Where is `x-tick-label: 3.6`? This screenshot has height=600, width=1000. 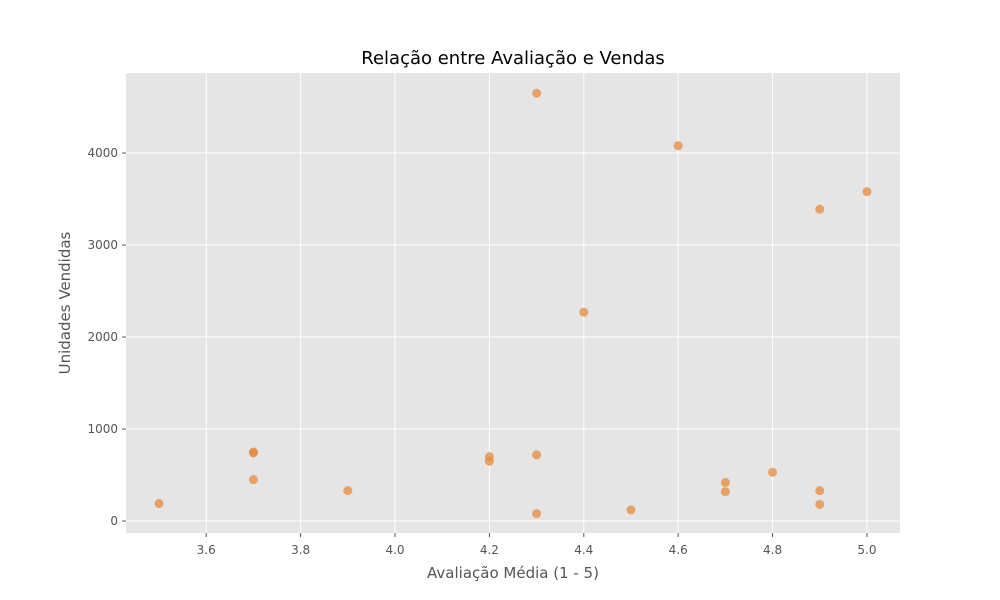 x-tick-label: 3.6 is located at coordinates (206, 550).